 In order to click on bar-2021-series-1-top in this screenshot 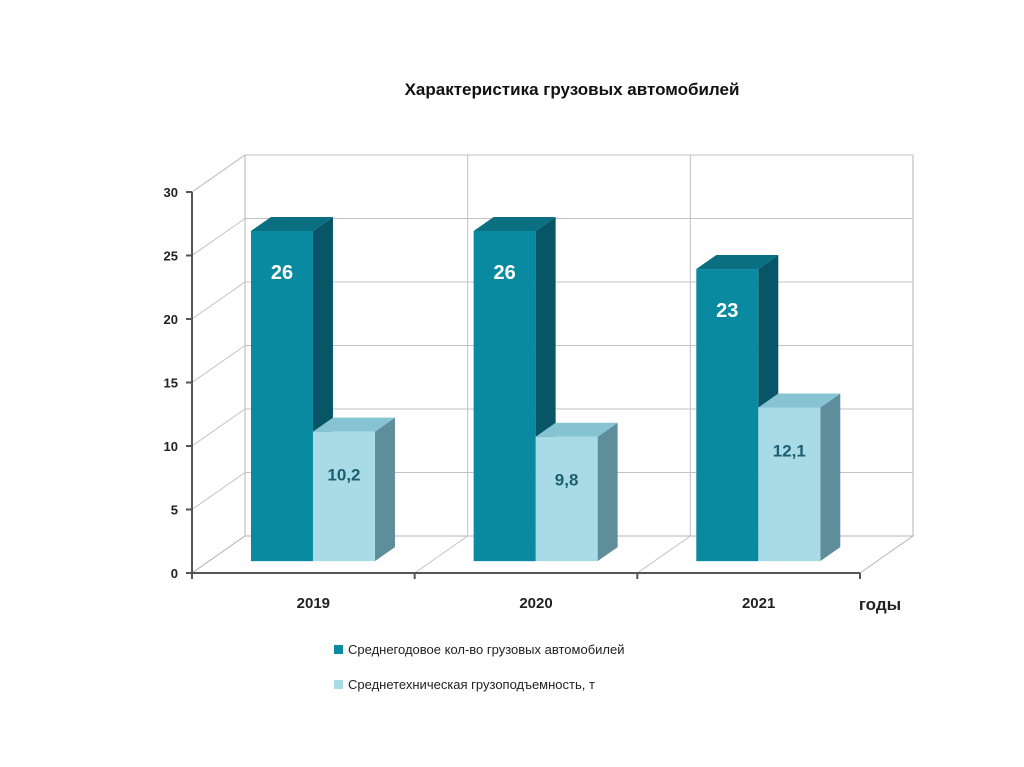, I will do `click(737, 262)`.